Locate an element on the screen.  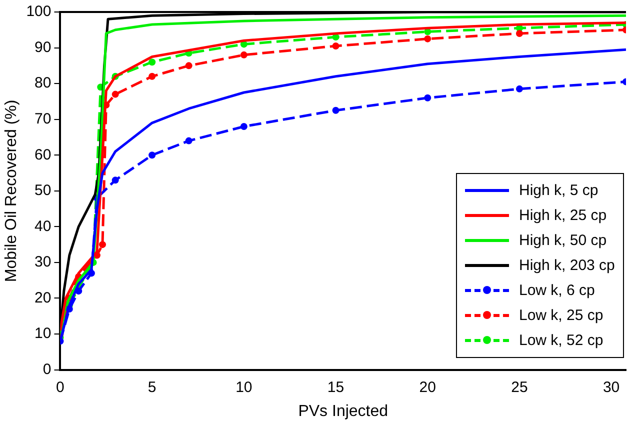
y-tick-label: 30 is located at coordinates (43, 262).